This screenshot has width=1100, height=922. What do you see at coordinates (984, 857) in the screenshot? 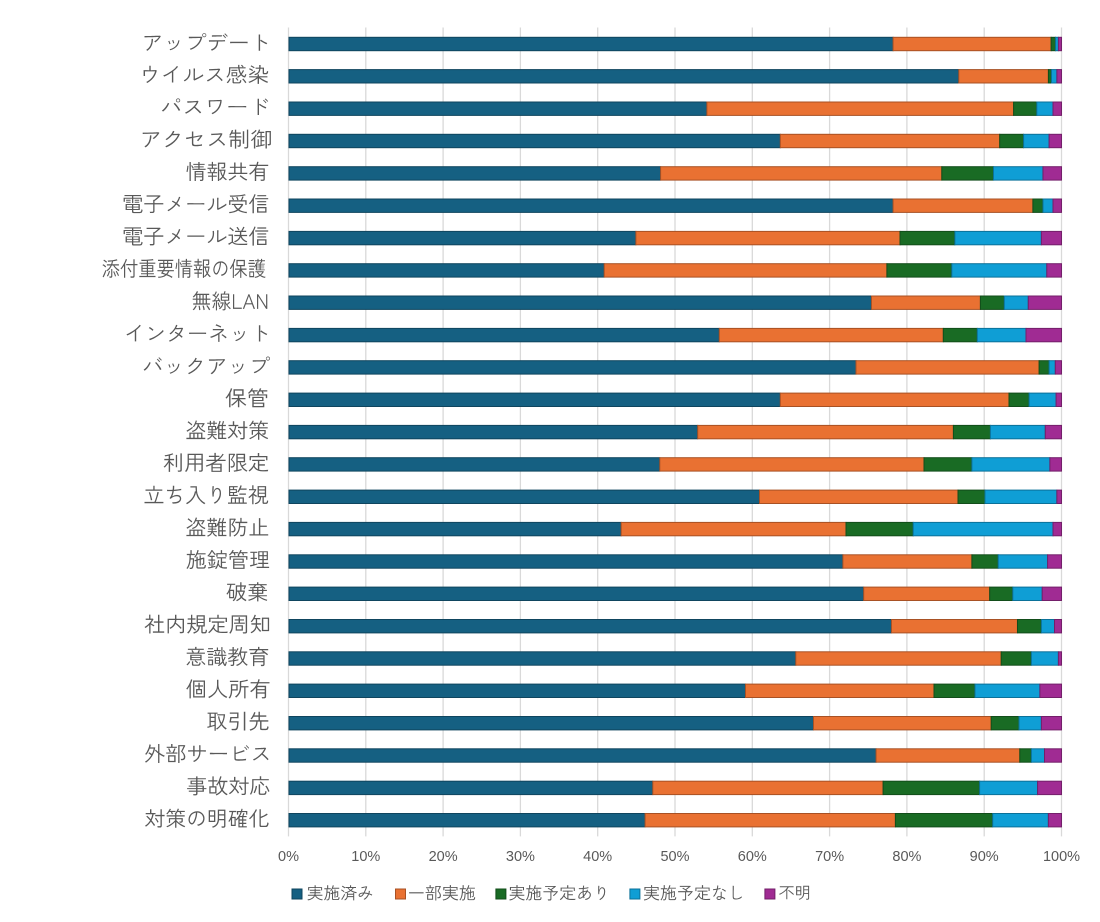
I see `svg-text: 90%` at bounding box center [984, 857].